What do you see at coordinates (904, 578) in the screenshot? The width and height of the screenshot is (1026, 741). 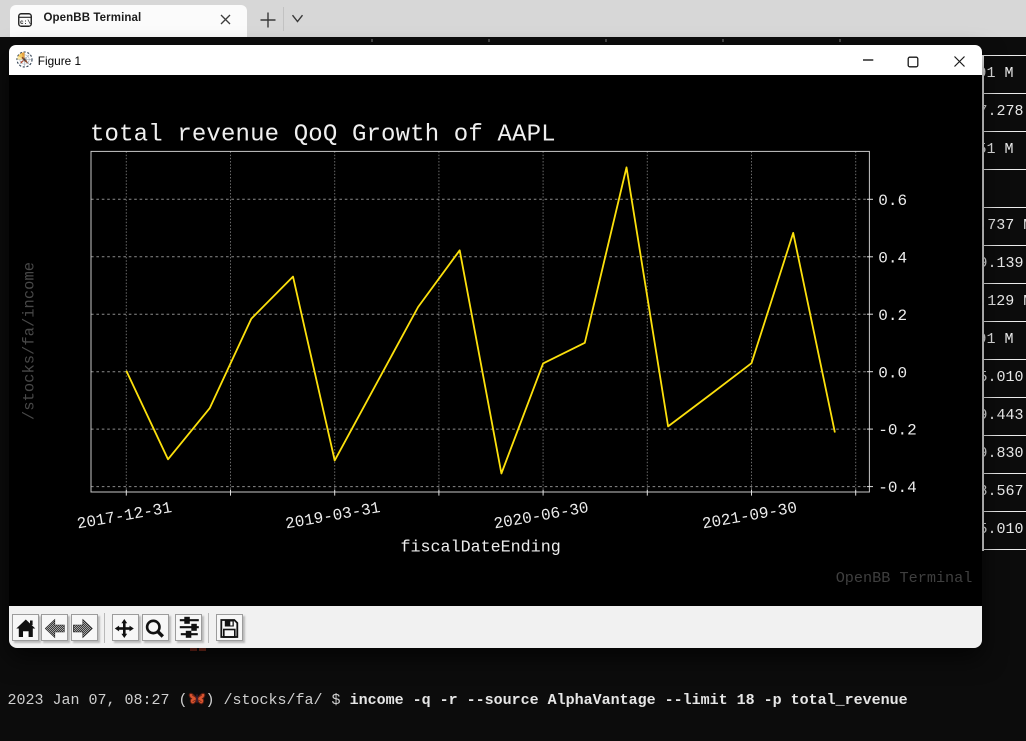 I see `svg-text: OpenBB Terminal` at bounding box center [904, 578].